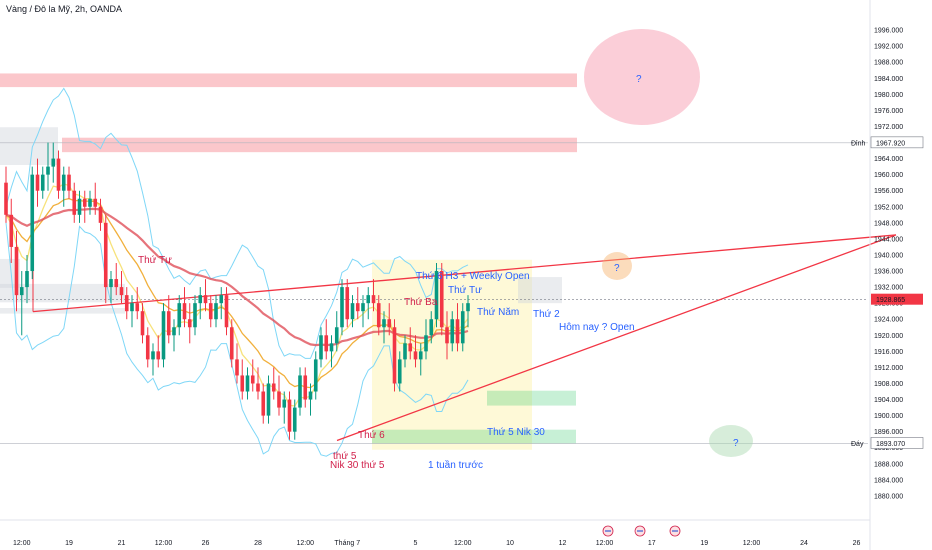 The height and width of the screenshot is (550, 932). What do you see at coordinates (888, 239) in the screenshot?
I see `price-tick-label: 1944.000` at bounding box center [888, 239].